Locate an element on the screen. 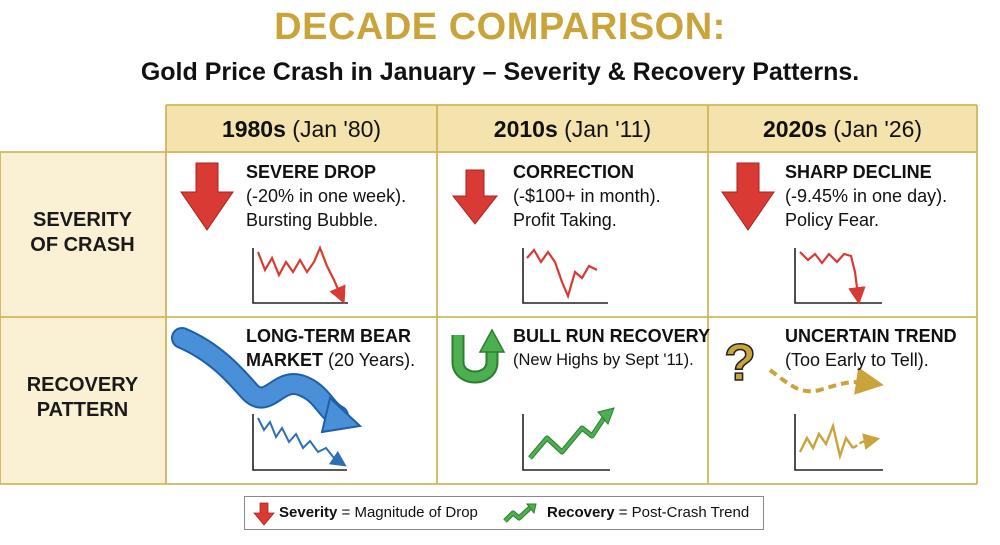 This screenshot has height=545, width=1000. column-header-1980s: 1980s (Jan '80) is located at coordinates (301, 129).